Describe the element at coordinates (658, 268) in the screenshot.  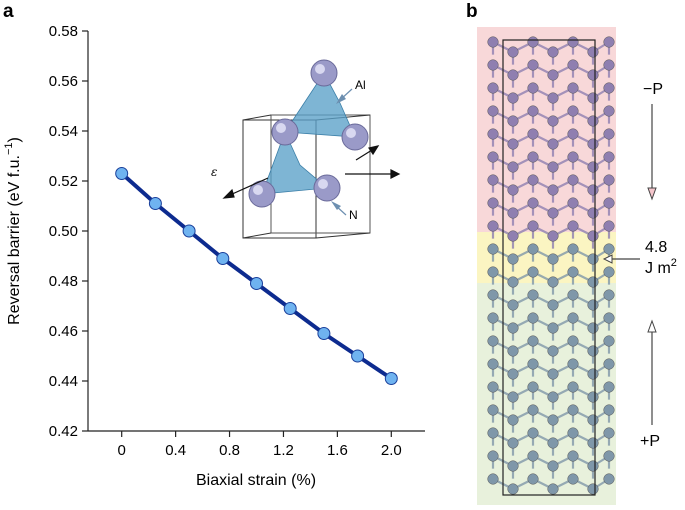
I see `wall-energy-unit-main: J m` at that location.